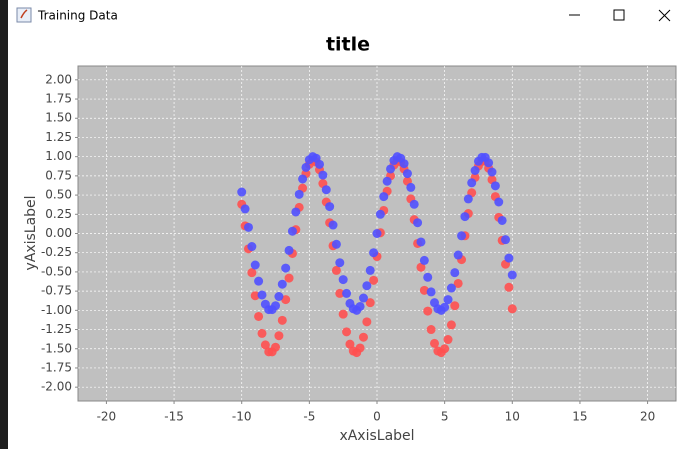 Image resolution: width=687 pixels, height=449 pixels. Describe the element at coordinates (574, 15) in the screenshot. I see `minimize-button` at that location.